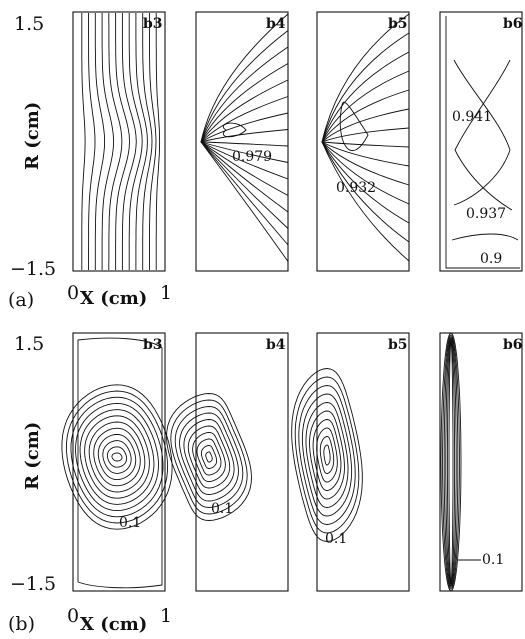 Image resolution: width=525 pixels, height=639 pixels. Describe the element at coordinates (398, 345) in the screenshot. I see `panel-b-b5-tag: b5` at that location.